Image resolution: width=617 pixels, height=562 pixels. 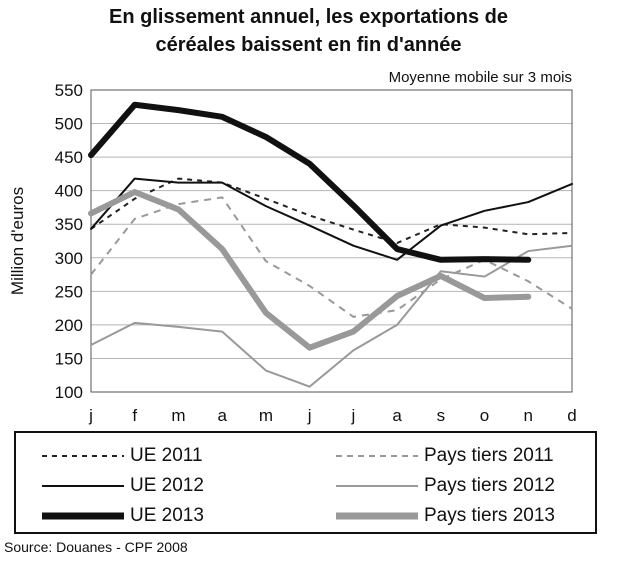 What do you see at coordinates (69, 291) in the screenshot?
I see `y-tick-label: 250` at bounding box center [69, 291].